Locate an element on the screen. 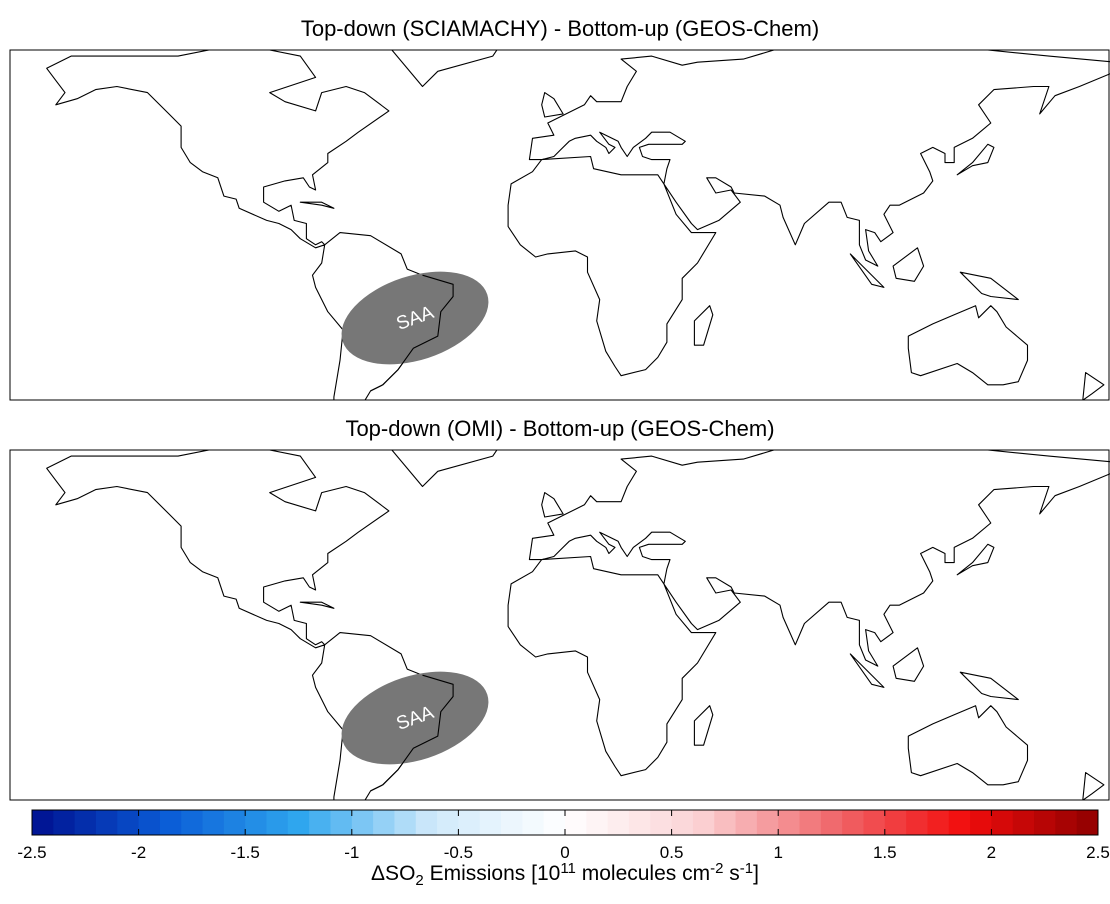 Image resolution: width=1110 pixels, height=904 pixels. label-part: -1 is located at coordinates (746, 868).